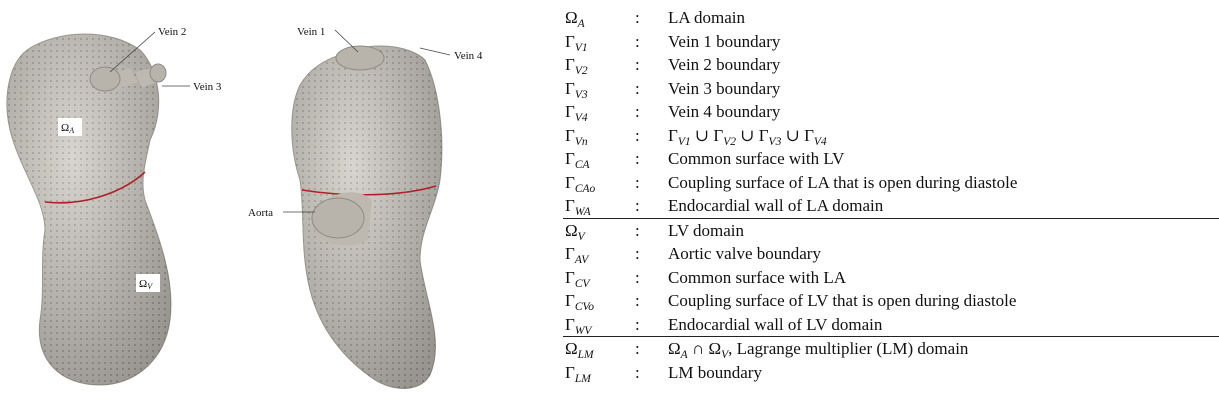  I want to click on table-row: ΓV1: Vein 1 boundary, so click(891, 42).